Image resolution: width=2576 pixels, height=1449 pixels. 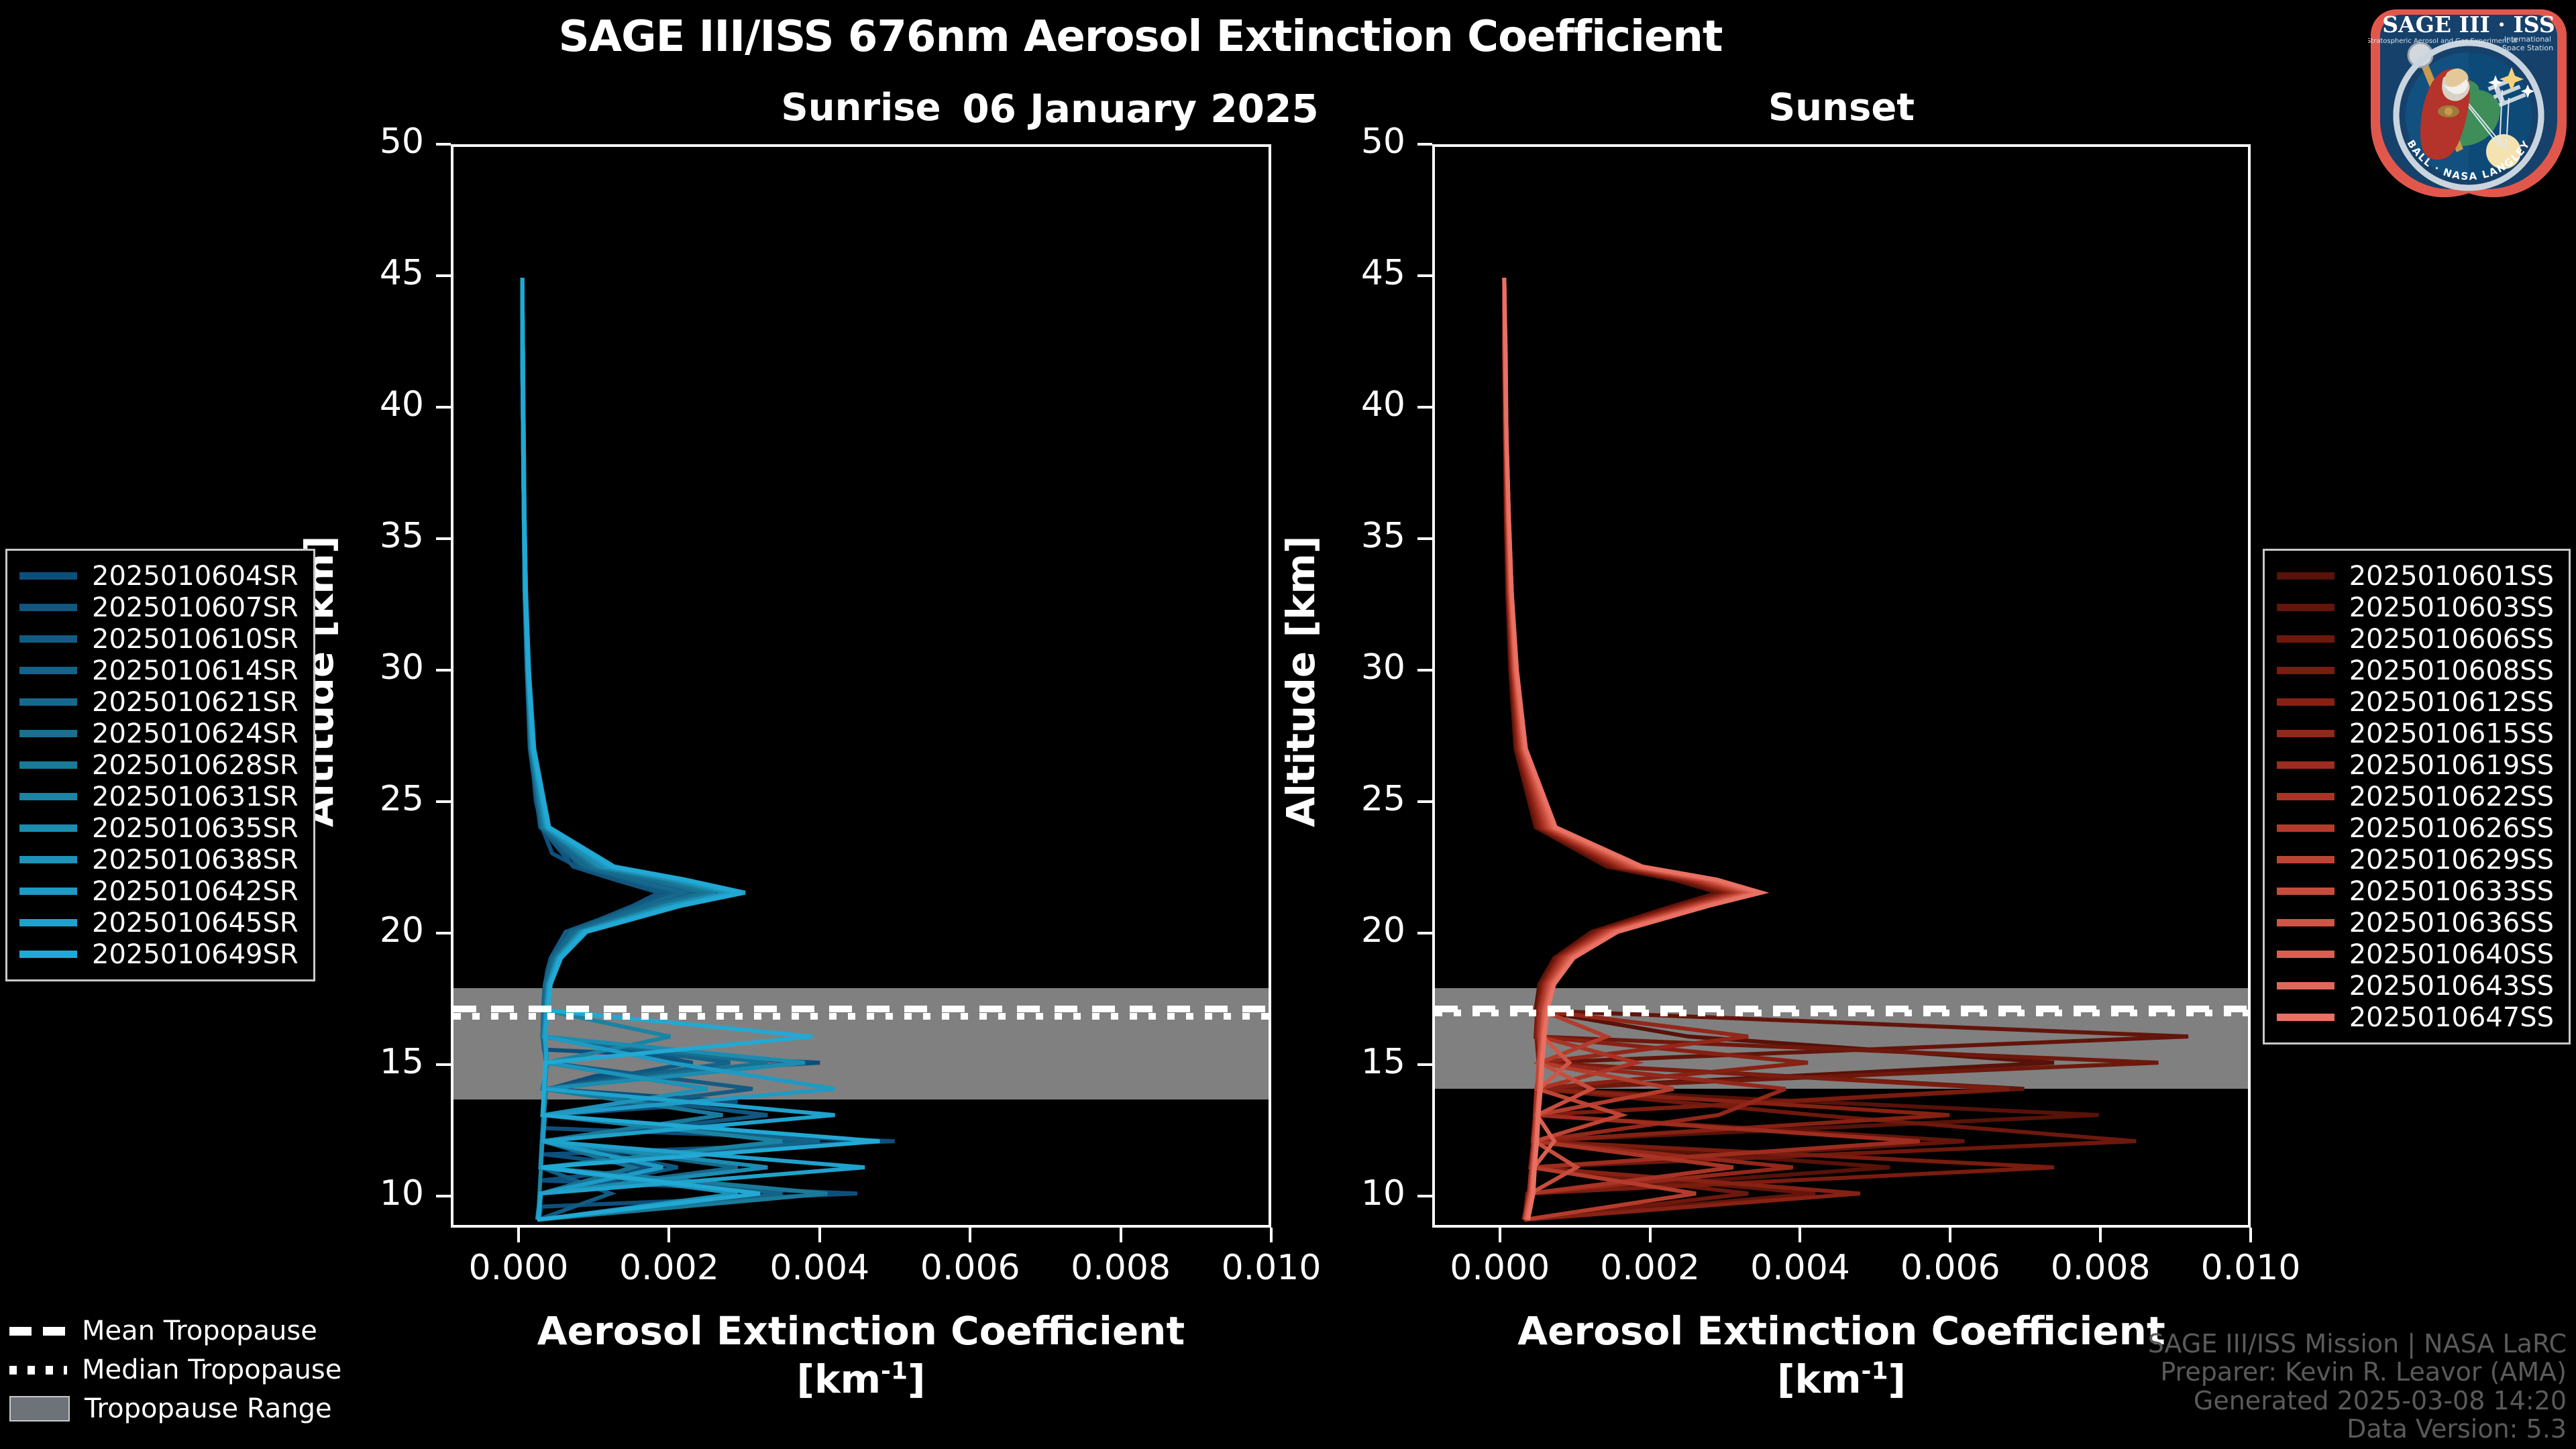 What do you see at coordinates (159, 607) in the screenshot?
I see `legend-item: 2025010607SR` at bounding box center [159, 607].